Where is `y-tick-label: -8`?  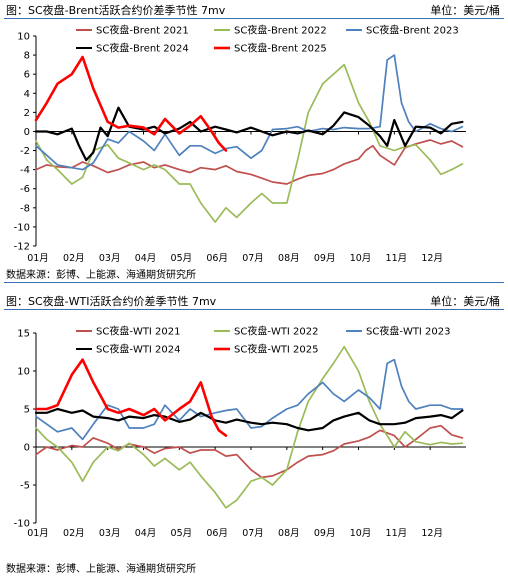
y-tick-label: -8 is located at coordinates (25, 208).